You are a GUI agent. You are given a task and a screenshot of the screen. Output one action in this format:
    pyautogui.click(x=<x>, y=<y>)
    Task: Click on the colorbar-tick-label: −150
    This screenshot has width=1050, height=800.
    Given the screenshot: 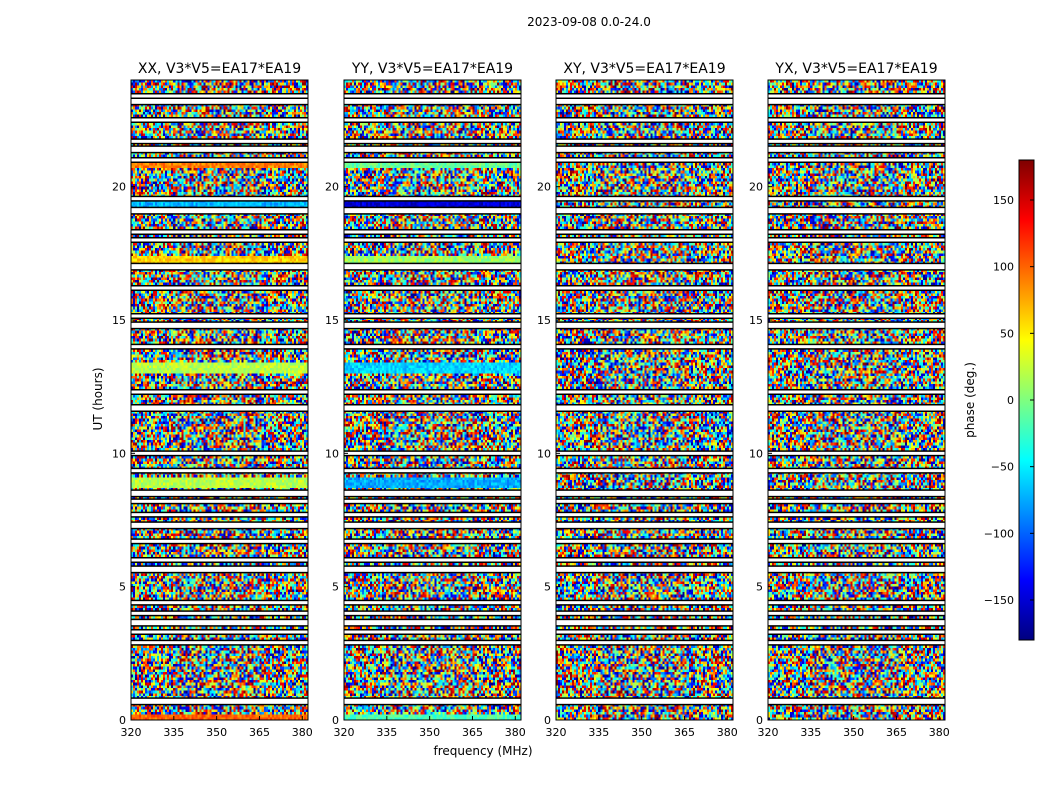 What is the action you would take?
    pyautogui.click(x=999, y=600)
    